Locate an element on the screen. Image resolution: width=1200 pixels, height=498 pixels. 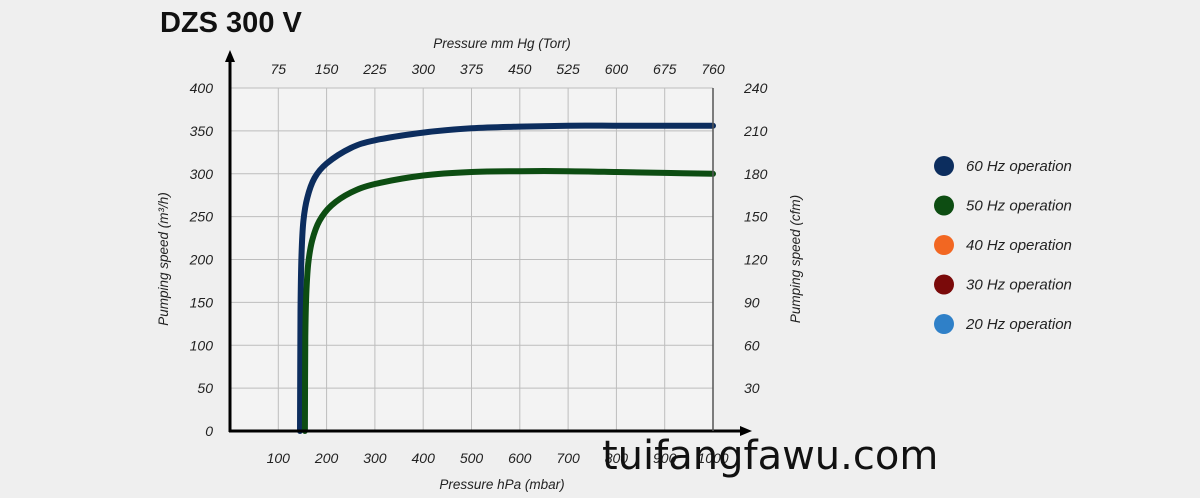
left-axis-label: Pumping speed (m³/h) is located at coordinates (163, 259).